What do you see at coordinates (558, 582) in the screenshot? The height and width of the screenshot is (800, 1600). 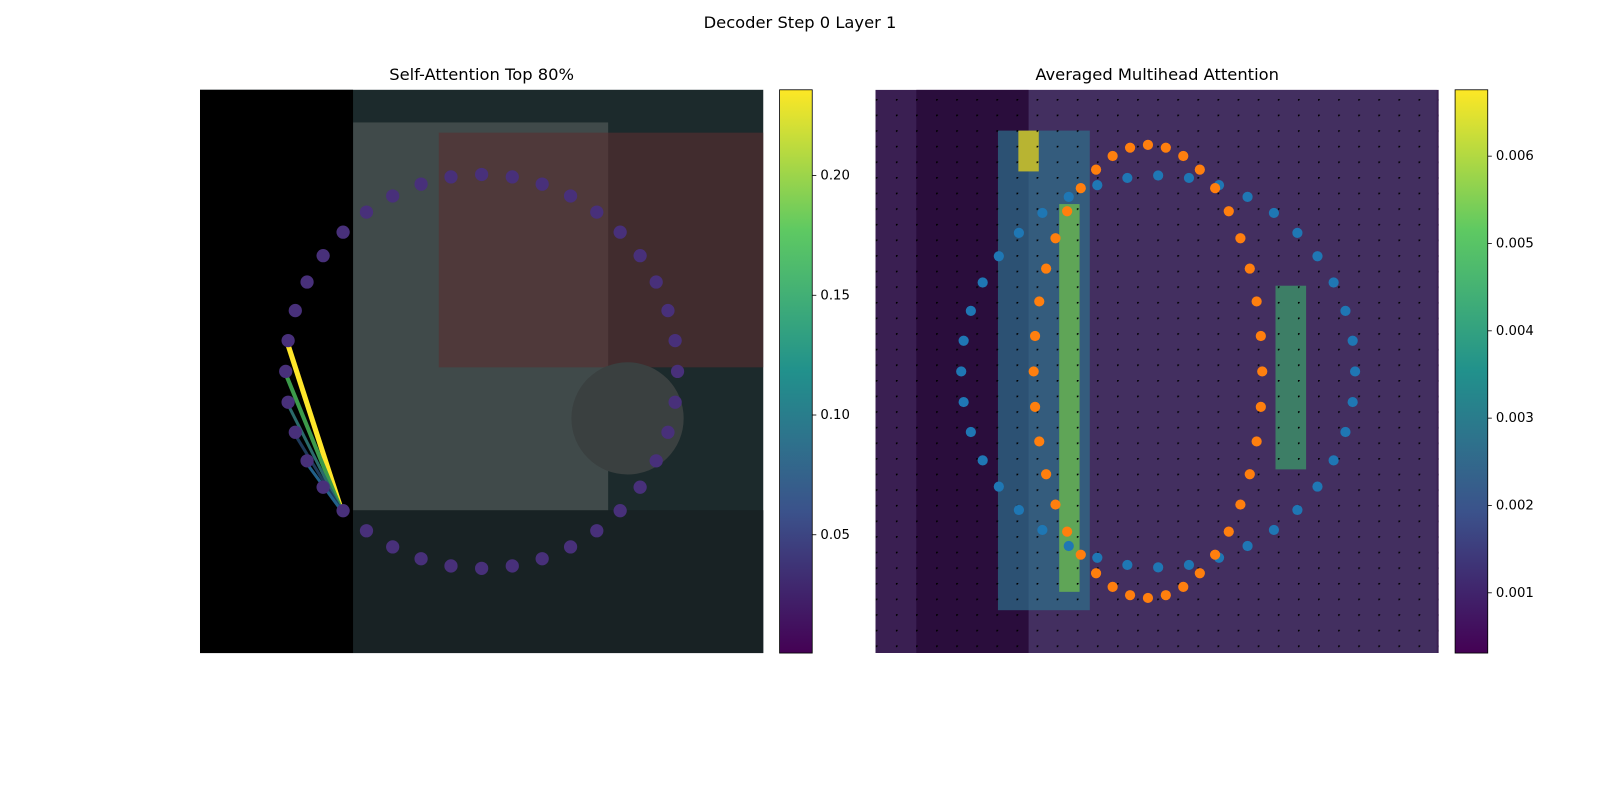 I see `ground` at bounding box center [558, 582].